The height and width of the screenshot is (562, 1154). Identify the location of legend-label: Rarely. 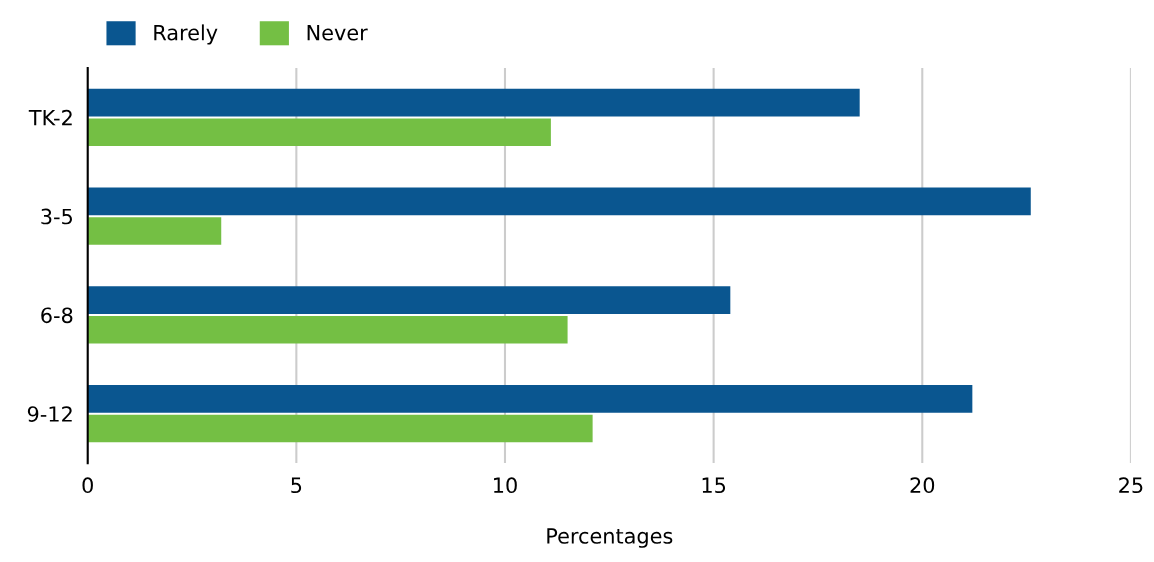
(186, 34).